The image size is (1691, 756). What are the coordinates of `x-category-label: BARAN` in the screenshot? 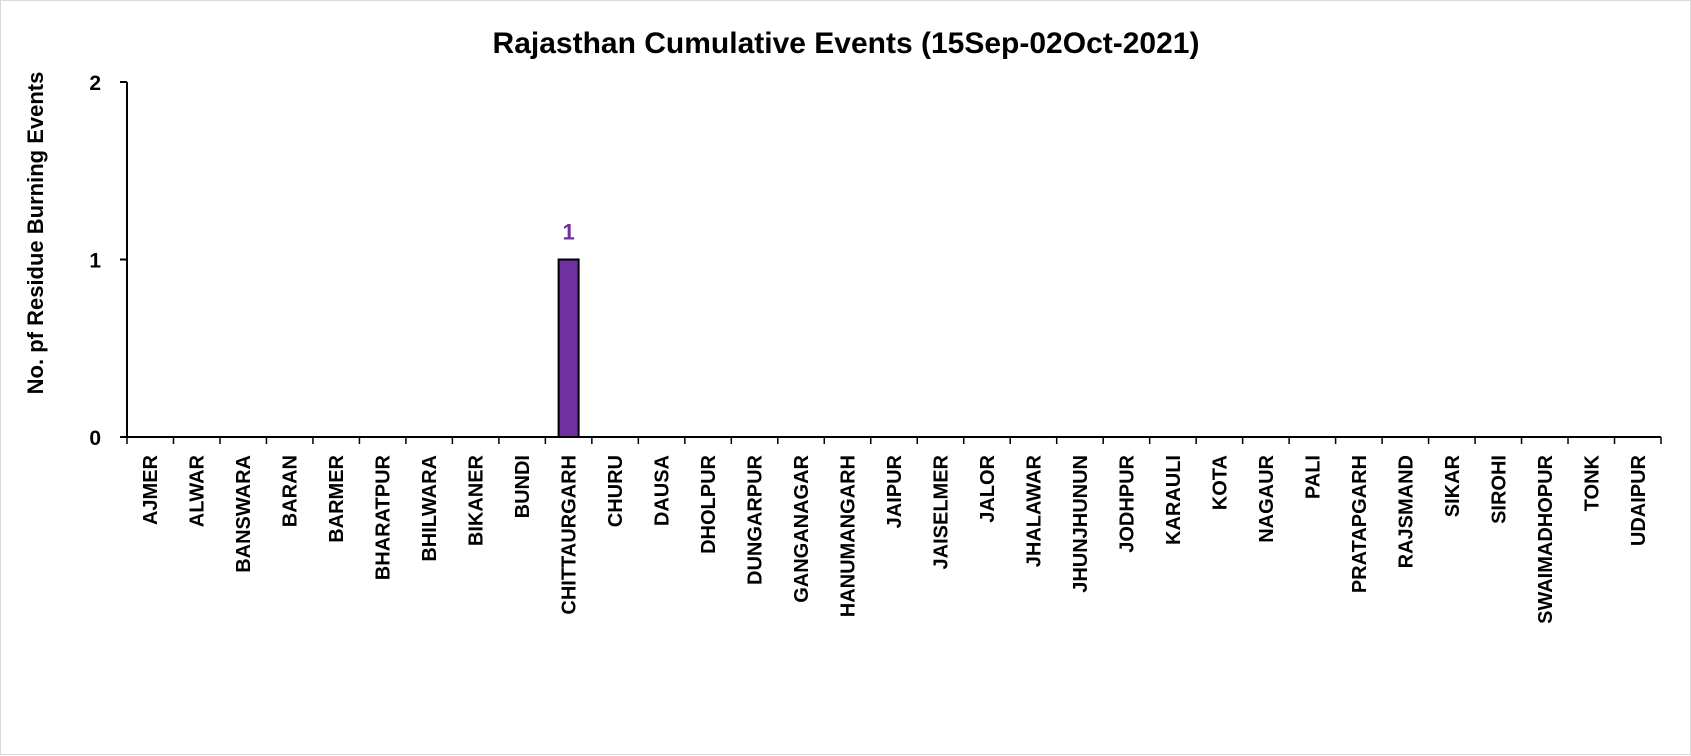 It's located at (291, 491).